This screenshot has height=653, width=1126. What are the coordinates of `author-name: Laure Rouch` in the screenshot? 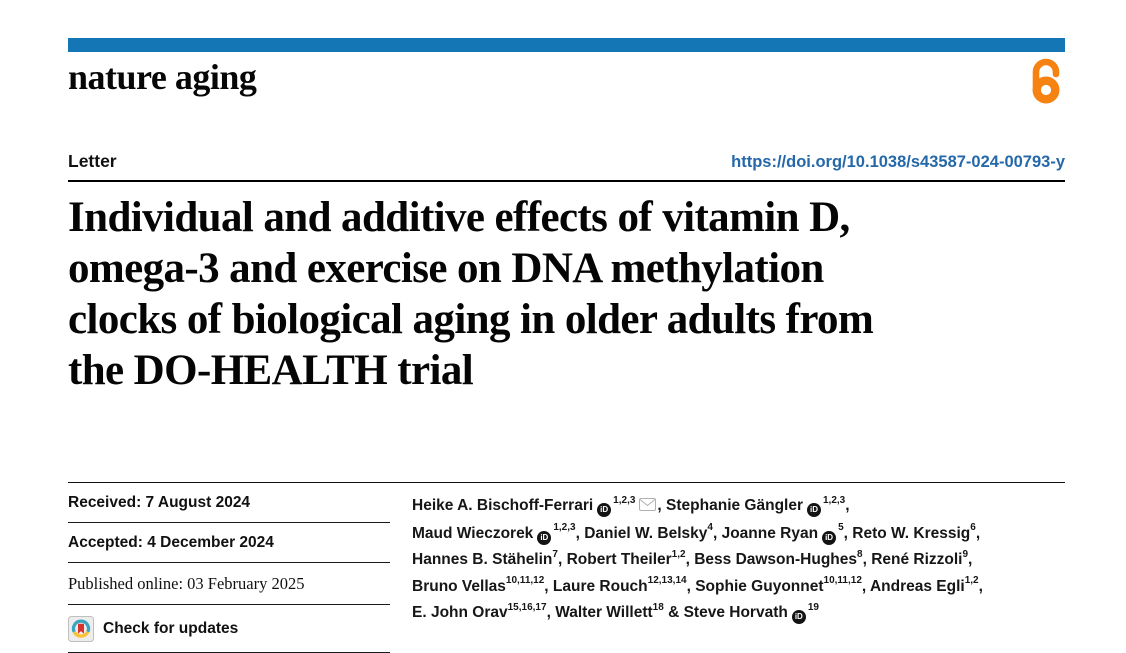 It's located at (600, 586).